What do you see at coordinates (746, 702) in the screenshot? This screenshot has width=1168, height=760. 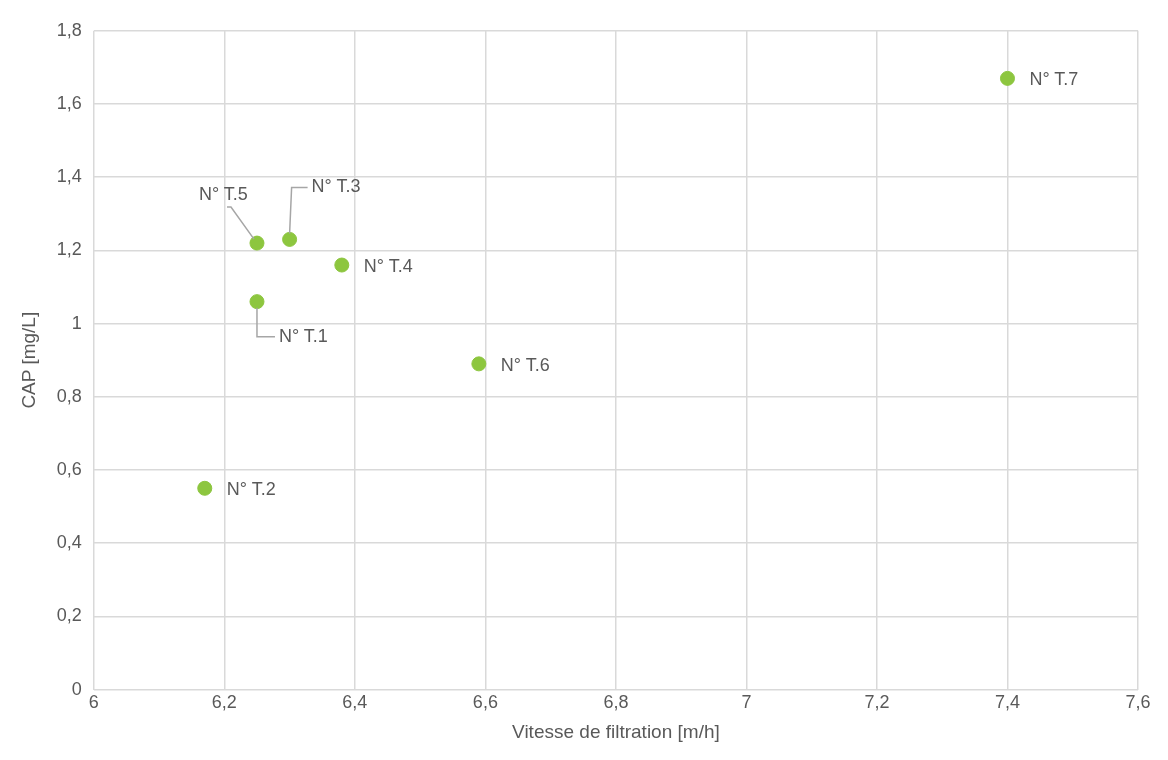 I see `x-tick-label: 7` at bounding box center [746, 702].